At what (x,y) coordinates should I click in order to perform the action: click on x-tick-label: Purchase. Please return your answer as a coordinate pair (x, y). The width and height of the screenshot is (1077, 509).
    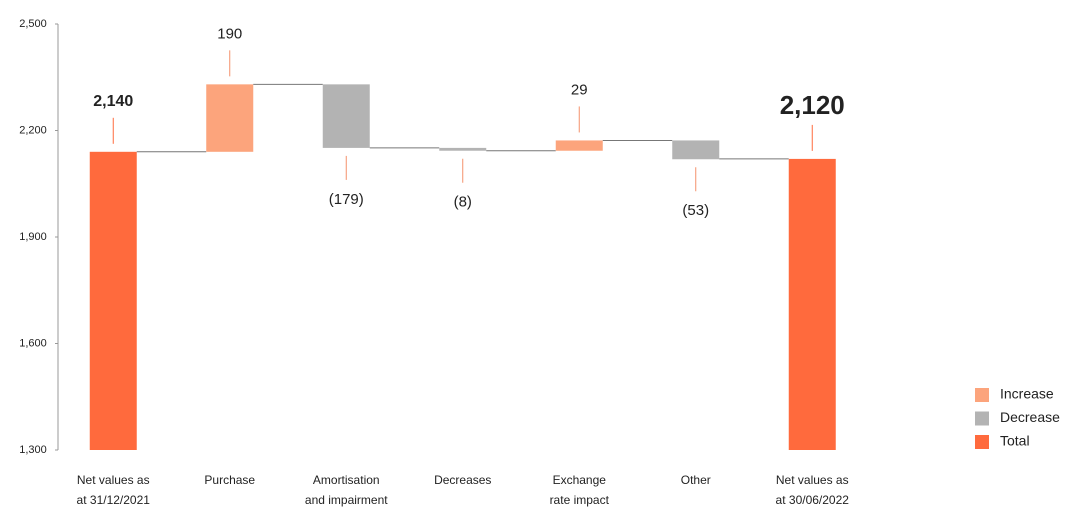
    Looking at the image, I should click on (229, 480).